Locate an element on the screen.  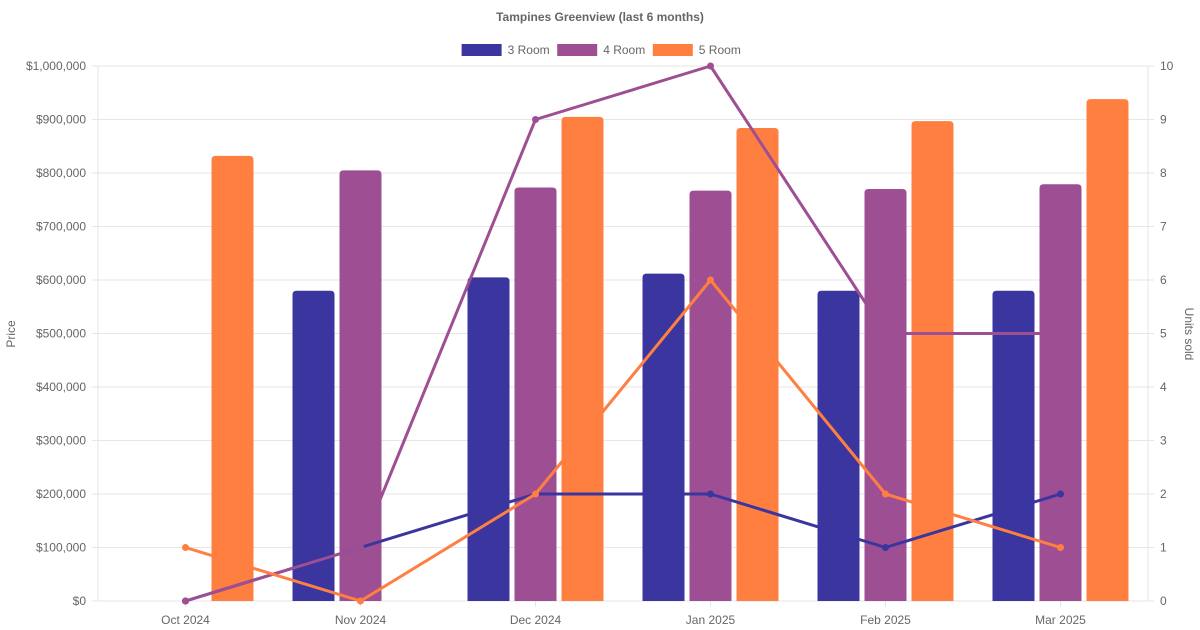
y-right-tick-label: 9 is located at coordinates (1163, 120).